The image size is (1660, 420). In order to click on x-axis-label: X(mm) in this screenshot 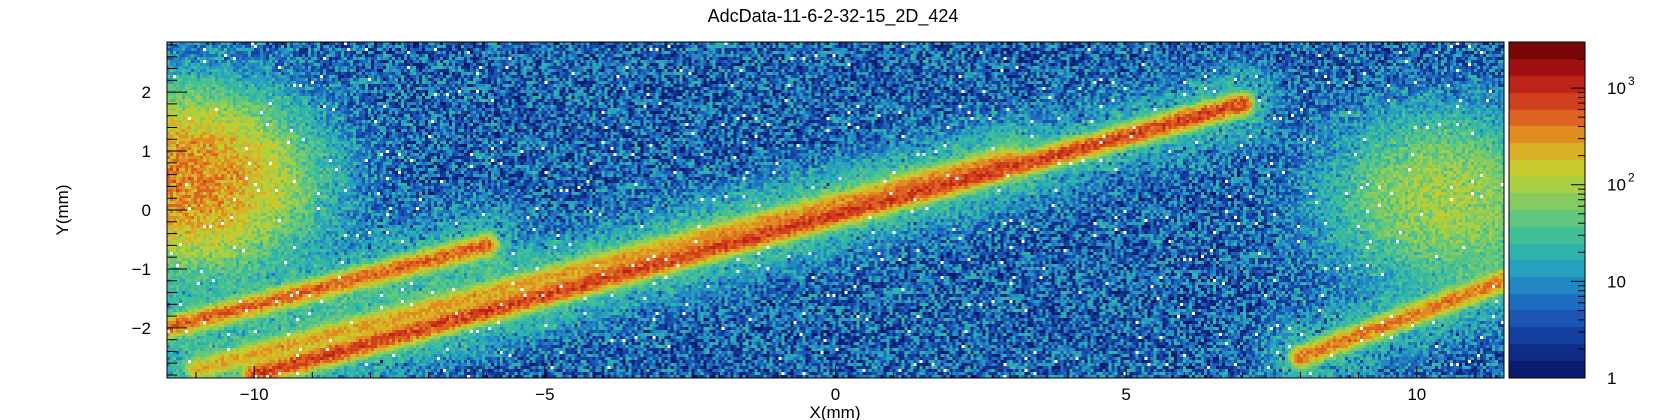, I will do `click(835, 411)`.